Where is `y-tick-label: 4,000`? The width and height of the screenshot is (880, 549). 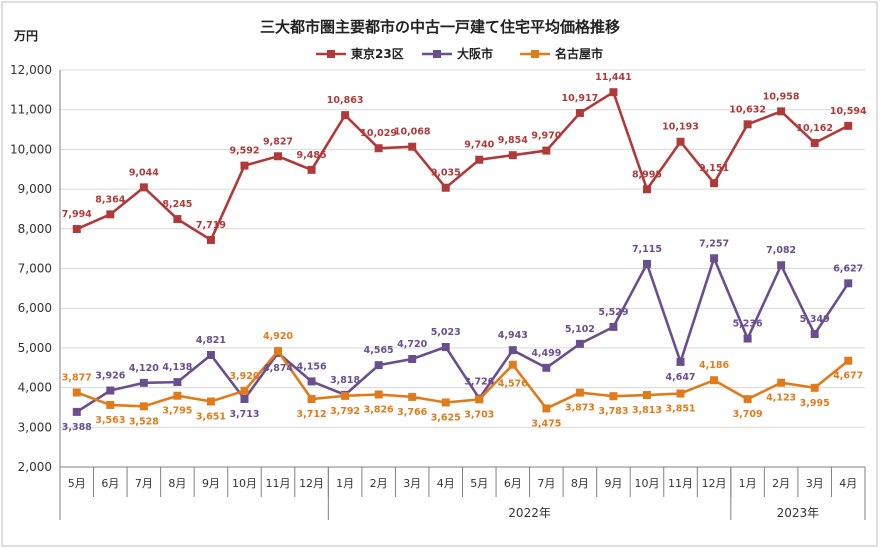
y-tick-label: 4,000 is located at coordinates (35, 388).